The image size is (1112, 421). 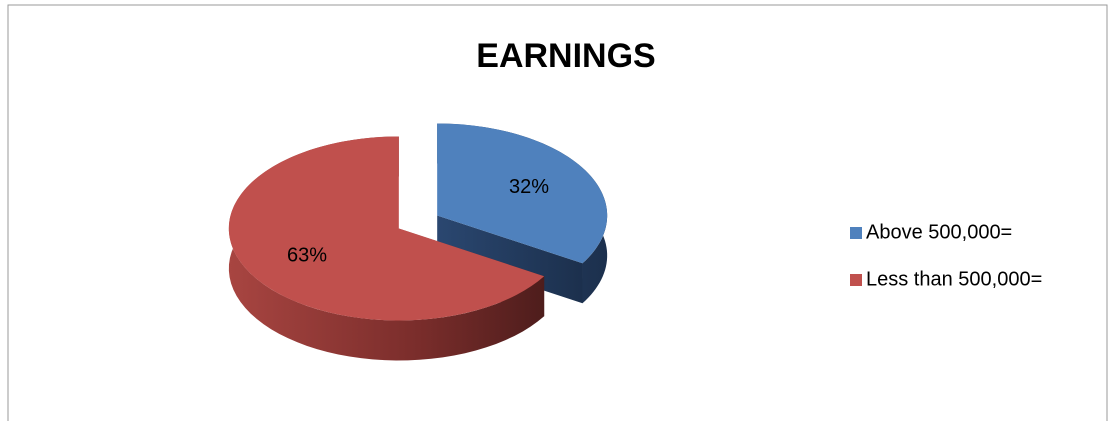 What do you see at coordinates (529, 187) in the screenshot?
I see `data-label: 32%` at bounding box center [529, 187].